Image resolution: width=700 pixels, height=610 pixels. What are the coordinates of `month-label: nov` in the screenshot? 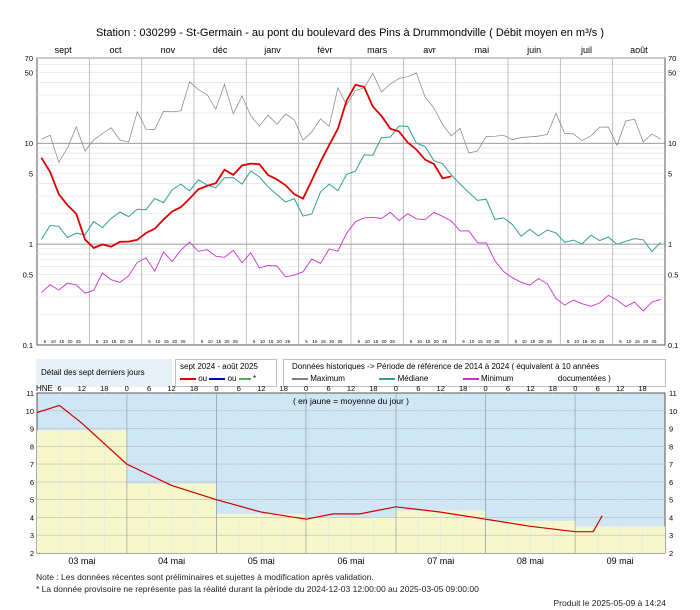 It's located at (168, 50).